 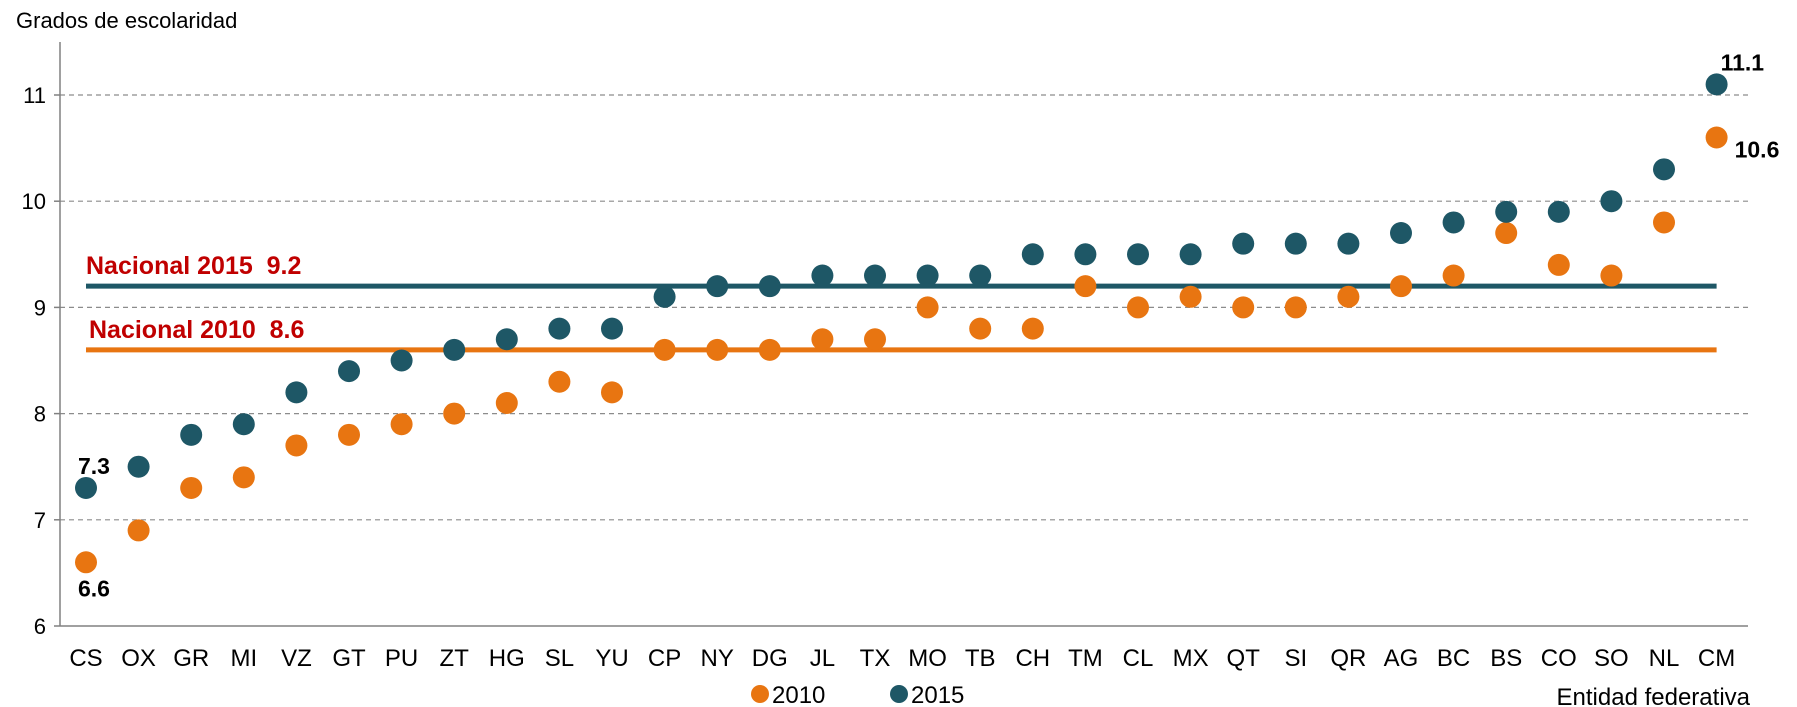 I want to click on x-axis-title: Entidad federativa, so click(x=1654, y=695).